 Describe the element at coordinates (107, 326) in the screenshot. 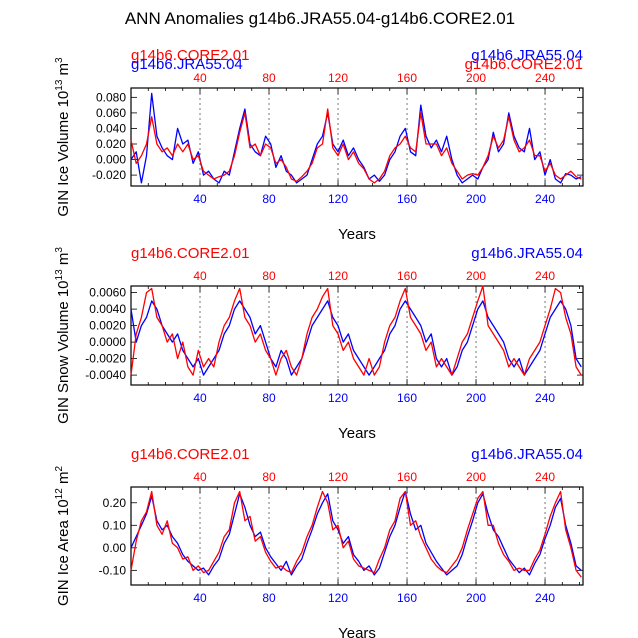

I see `y-tick-label: 0.0020` at that location.